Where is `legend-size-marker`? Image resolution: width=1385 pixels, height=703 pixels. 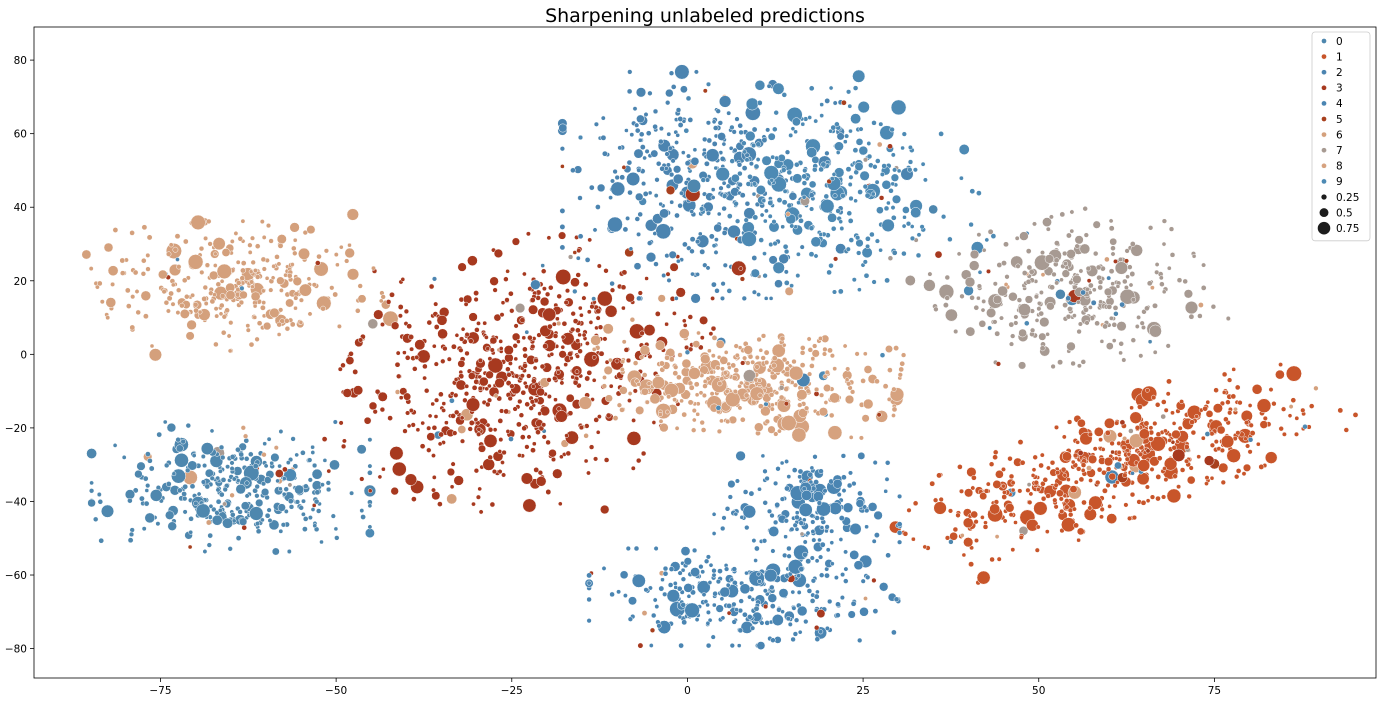 legend-size-marker is located at coordinates (1324, 228).